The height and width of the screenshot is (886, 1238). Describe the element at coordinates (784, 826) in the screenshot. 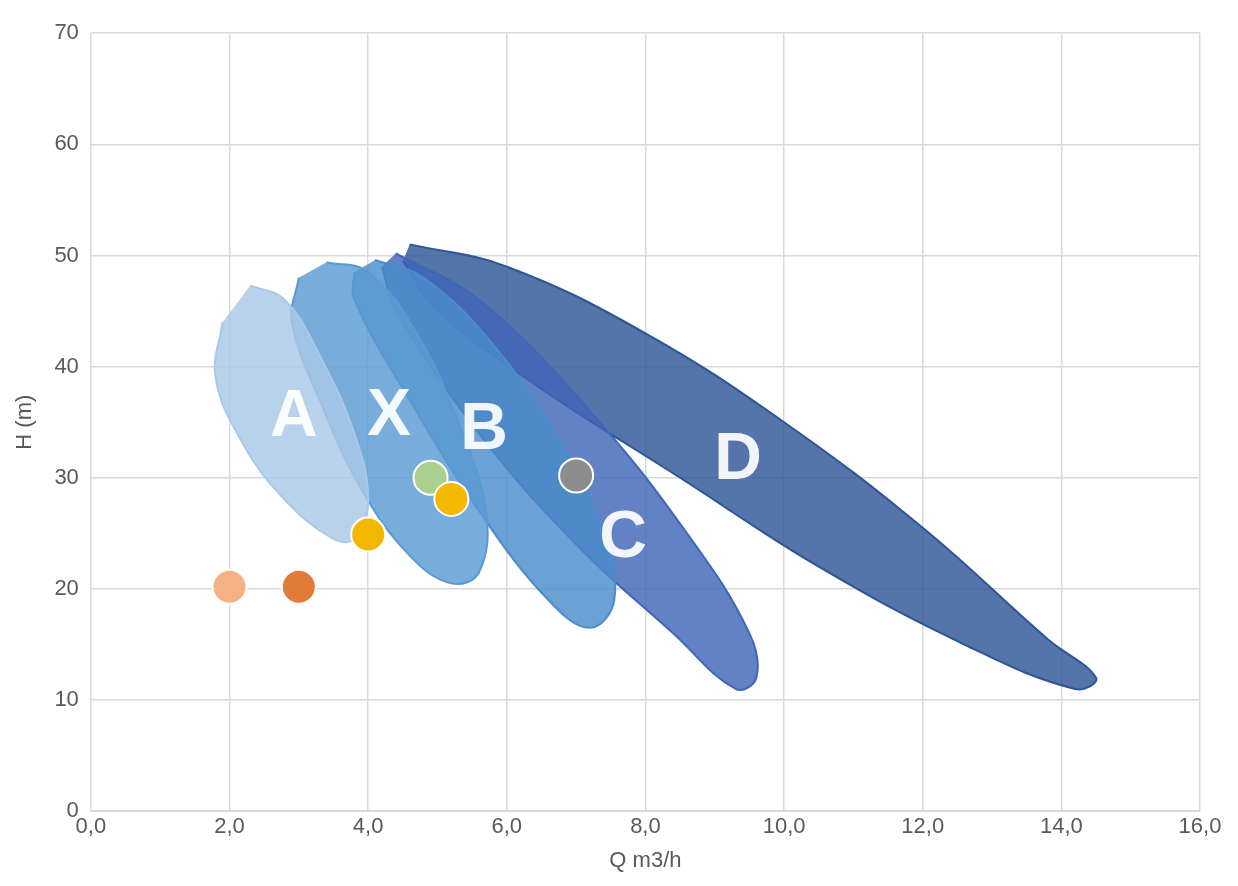

I see `x-tick-label: 10,0` at that location.